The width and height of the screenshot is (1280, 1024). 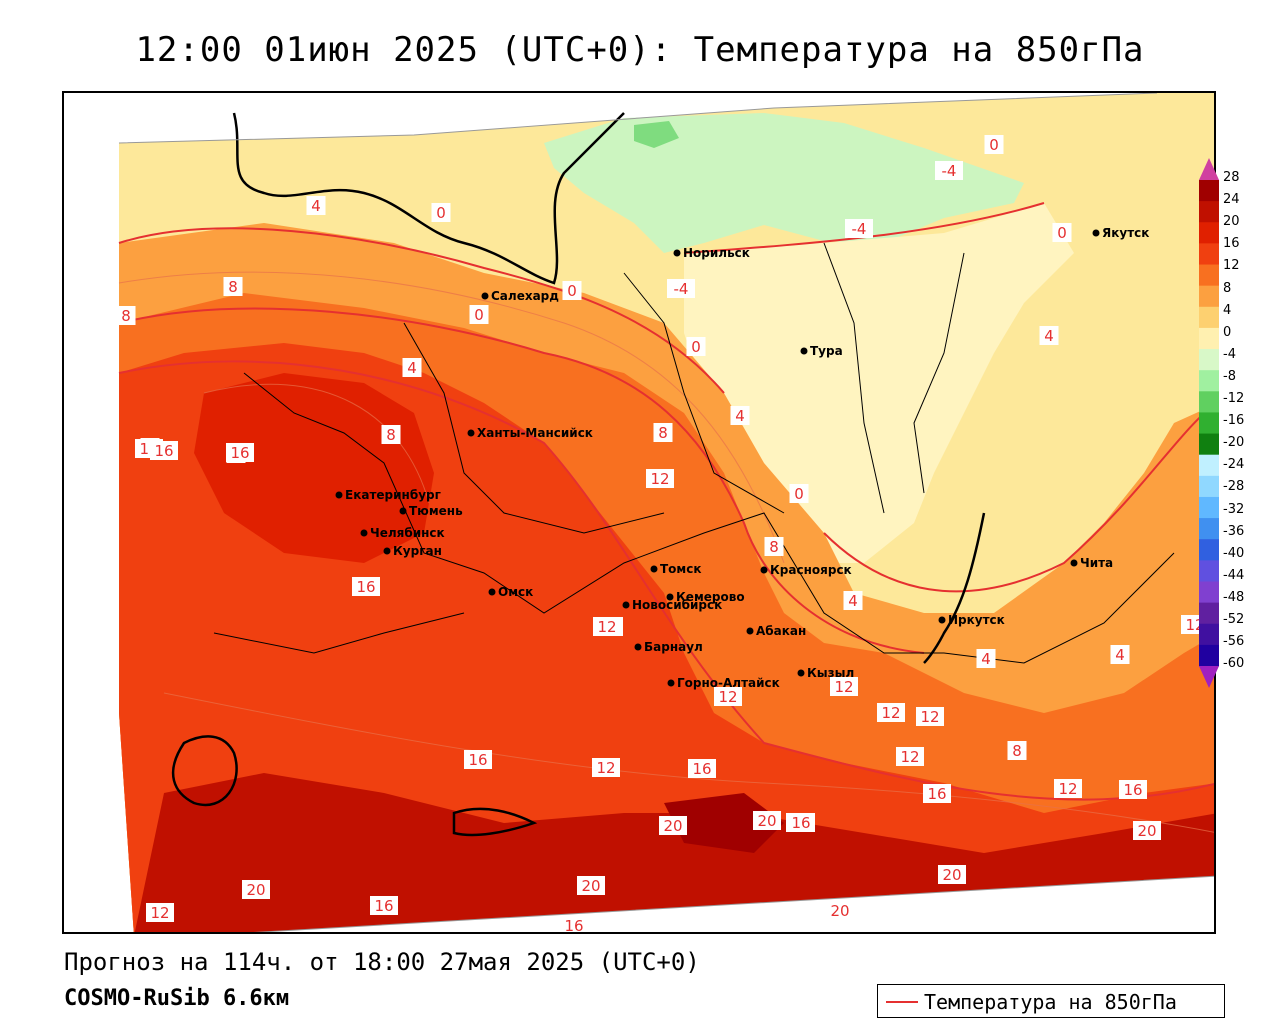 What do you see at coordinates (1234, 664) in the screenshot?
I see `colorbar-label: -60` at bounding box center [1234, 664].